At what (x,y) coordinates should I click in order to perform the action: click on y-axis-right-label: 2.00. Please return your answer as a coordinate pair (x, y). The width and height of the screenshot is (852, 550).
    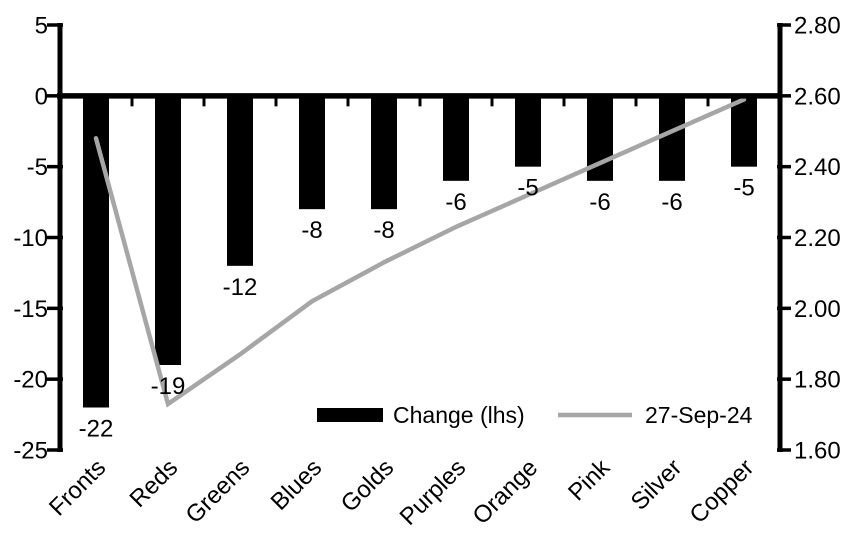
    Looking at the image, I should click on (817, 309).